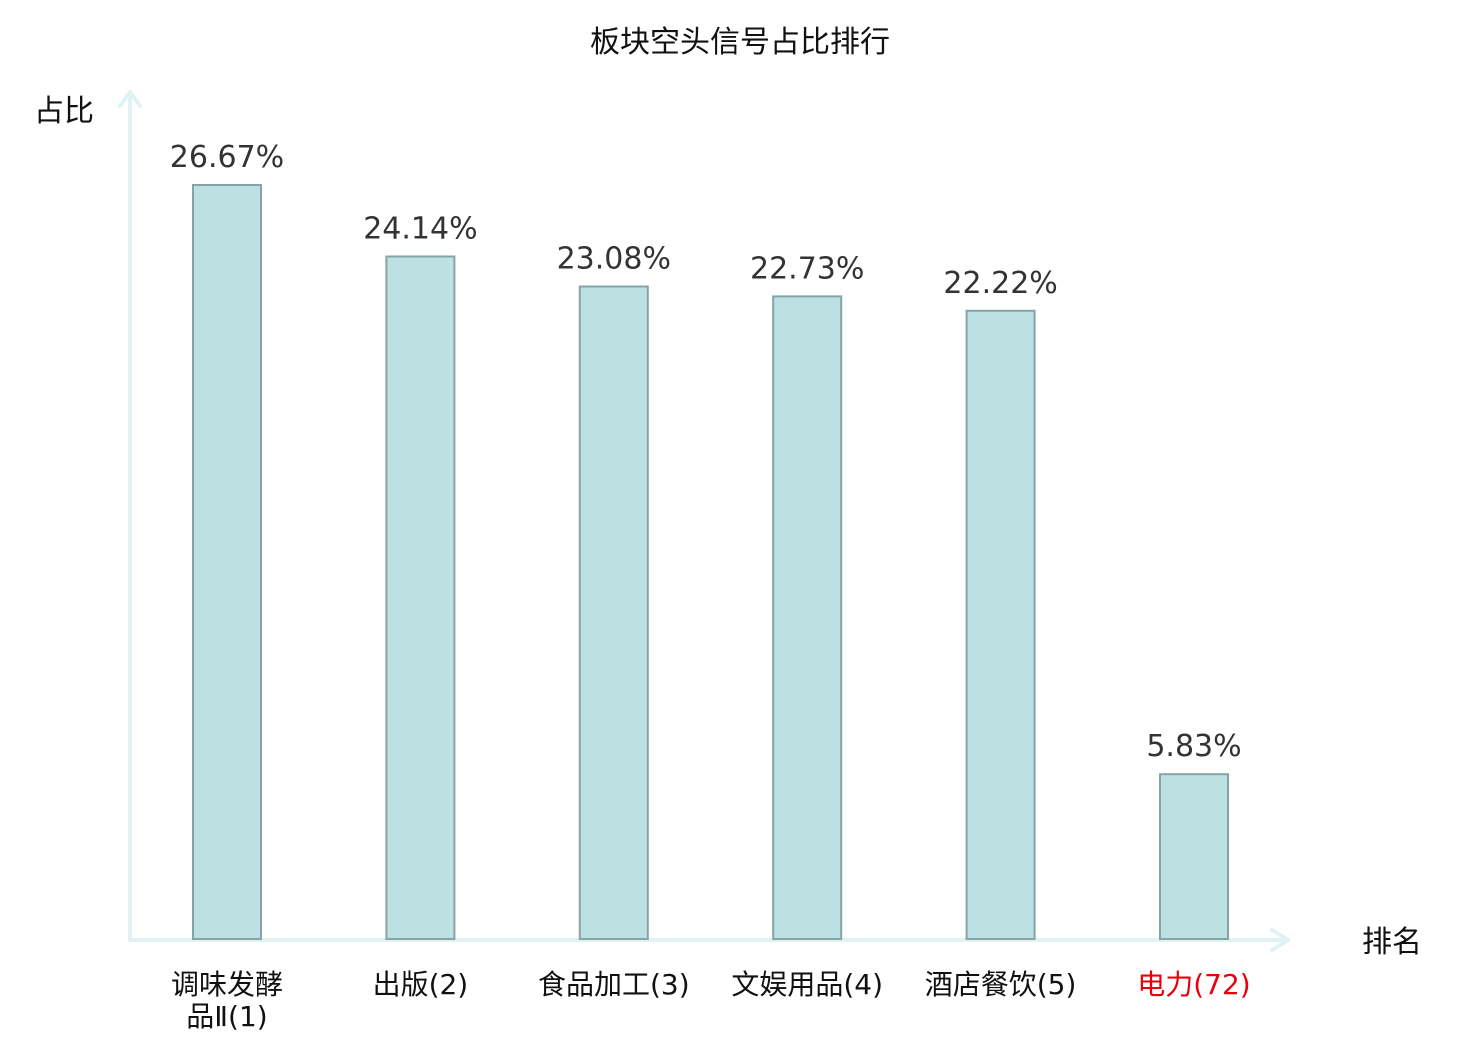 The image size is (1480, 1044). What do you see at coordinates (227, 984) in the screenshot?
I see `category-tick-label: 调味发酵` at bounding box center [227, 984].